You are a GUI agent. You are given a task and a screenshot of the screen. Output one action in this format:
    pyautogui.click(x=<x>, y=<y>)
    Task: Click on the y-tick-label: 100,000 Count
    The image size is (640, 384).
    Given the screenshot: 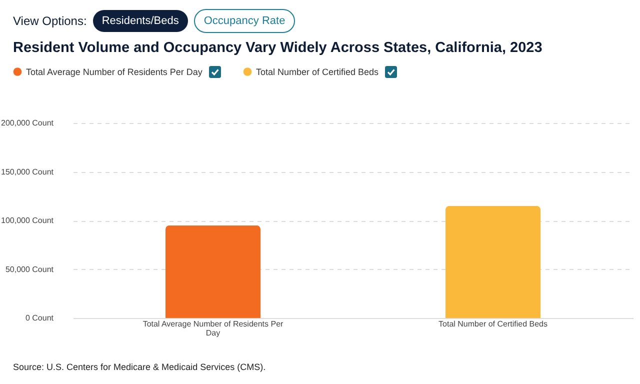 What is the action you would take?
    pyautogui.click(x=27, y=220)
    